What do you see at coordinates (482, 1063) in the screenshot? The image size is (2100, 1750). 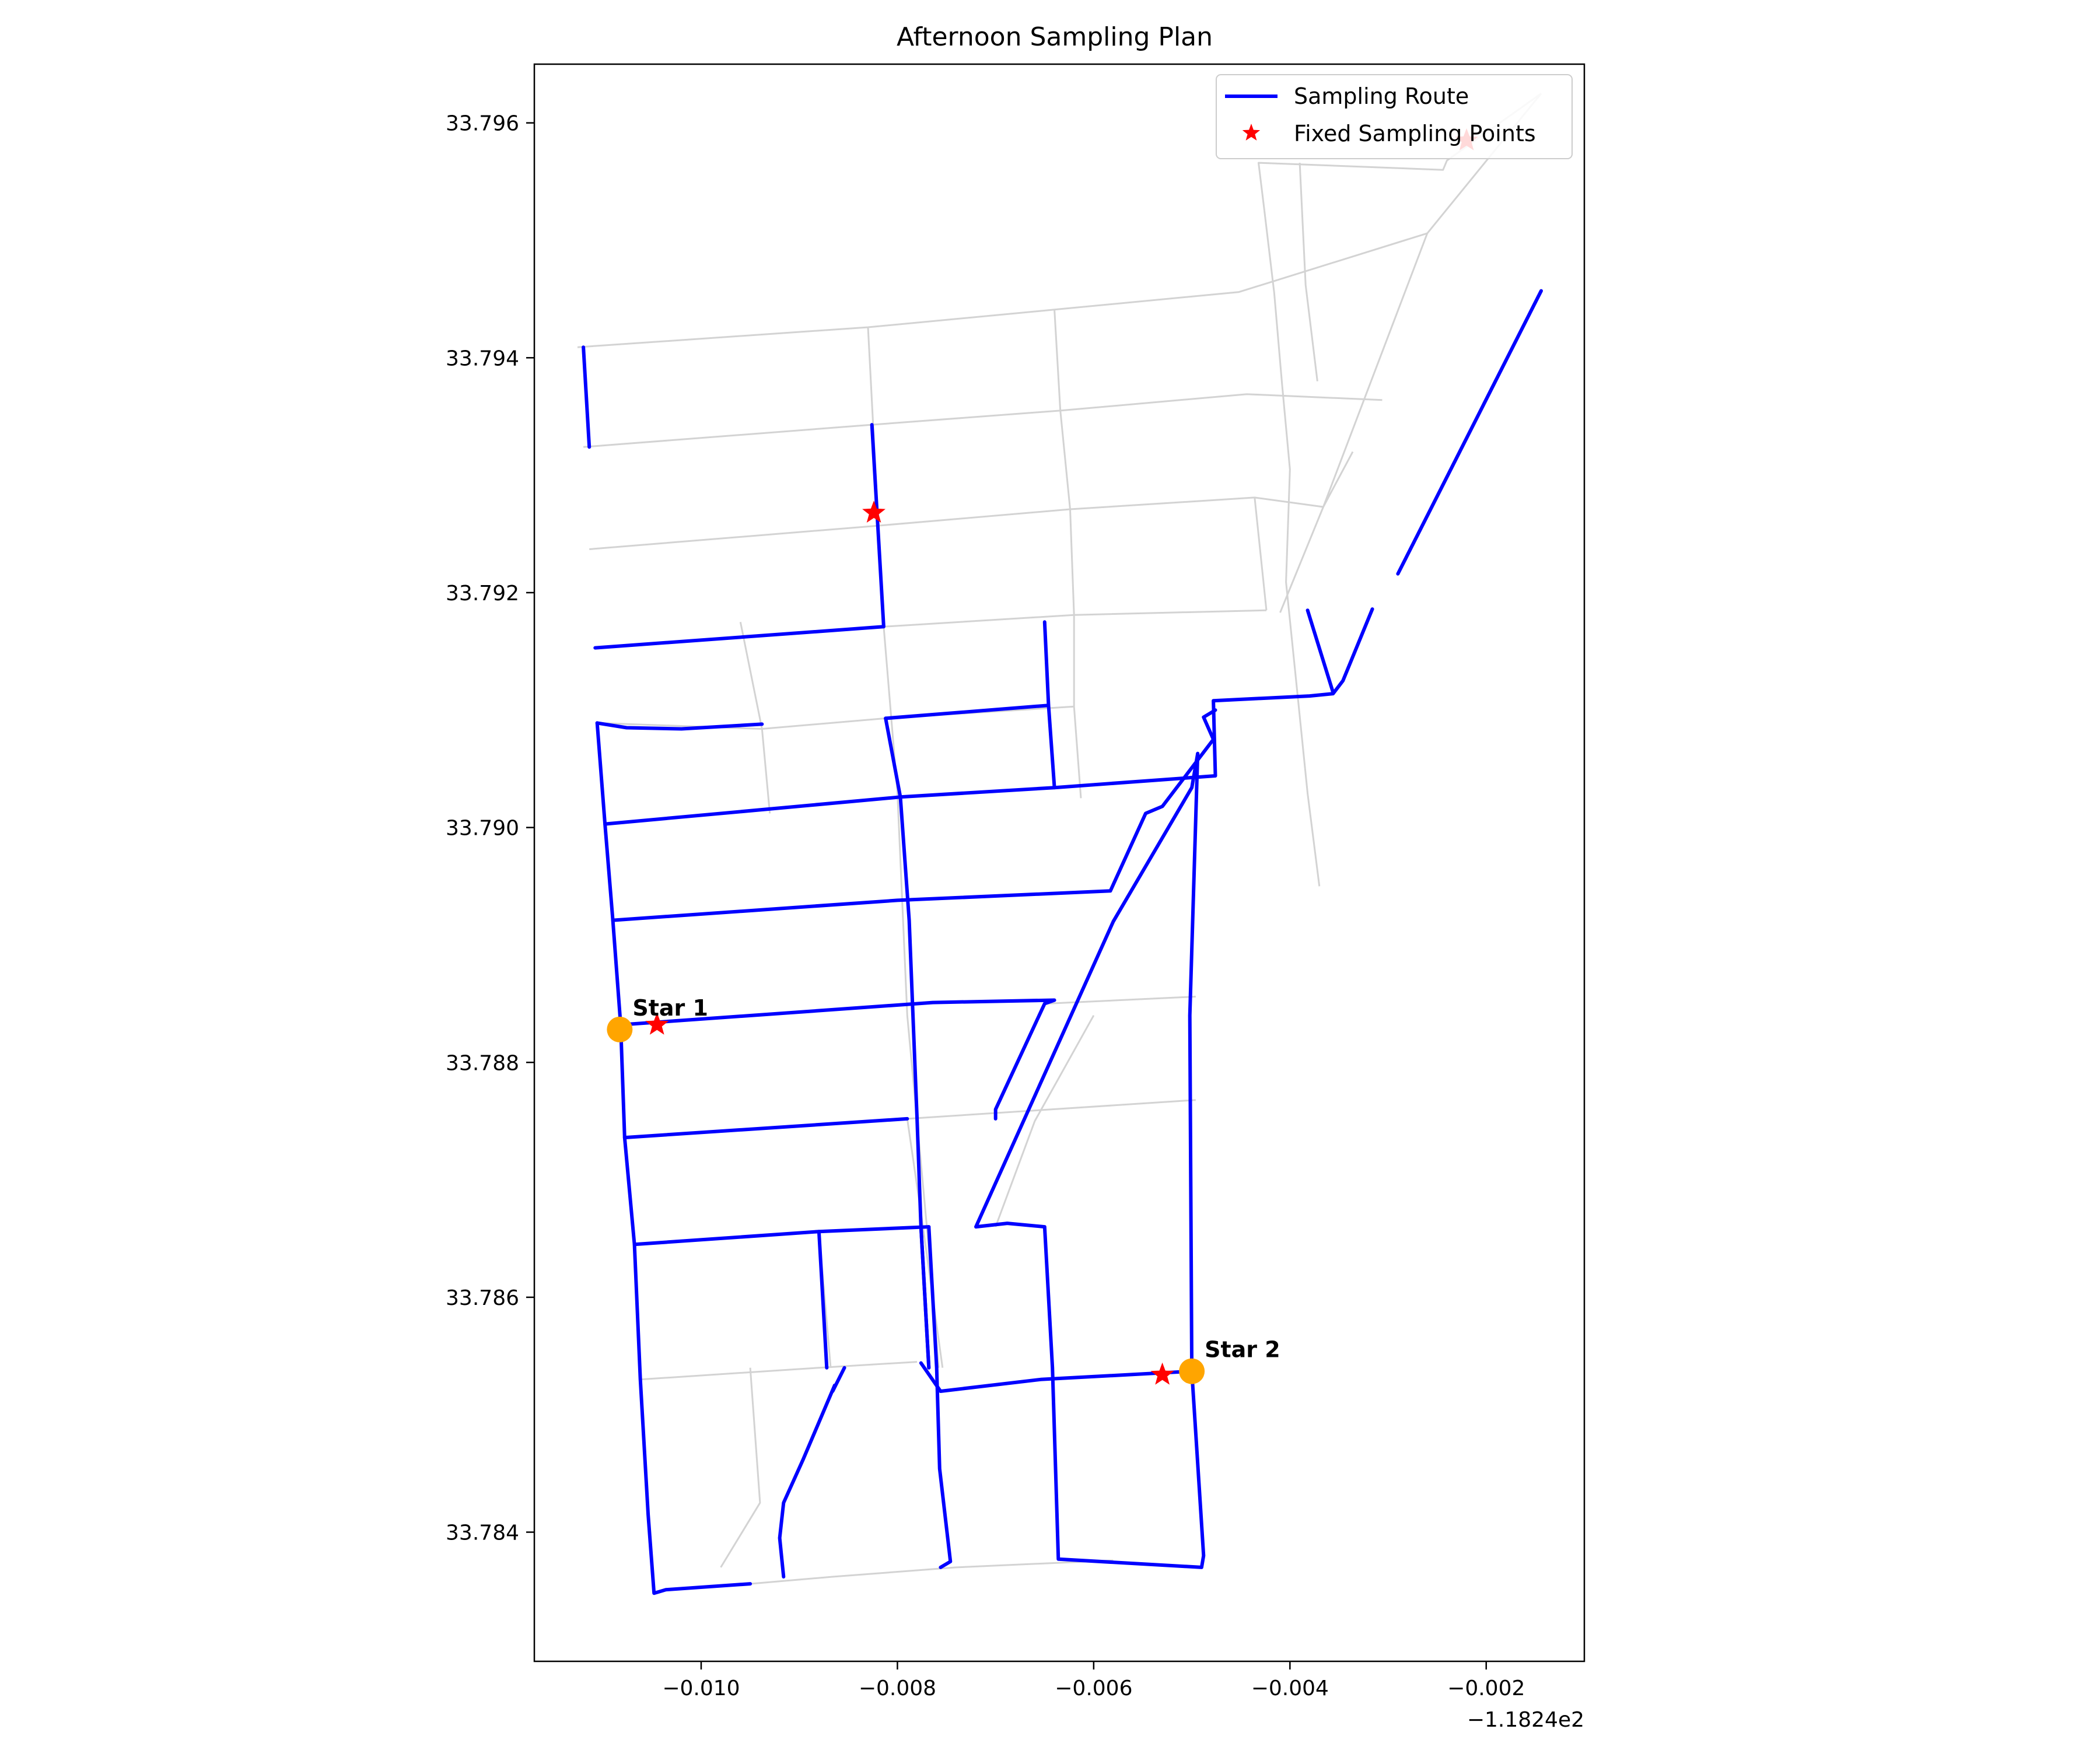 I see `y-tick-label: 33.788` at bounding box center [482, 1063].